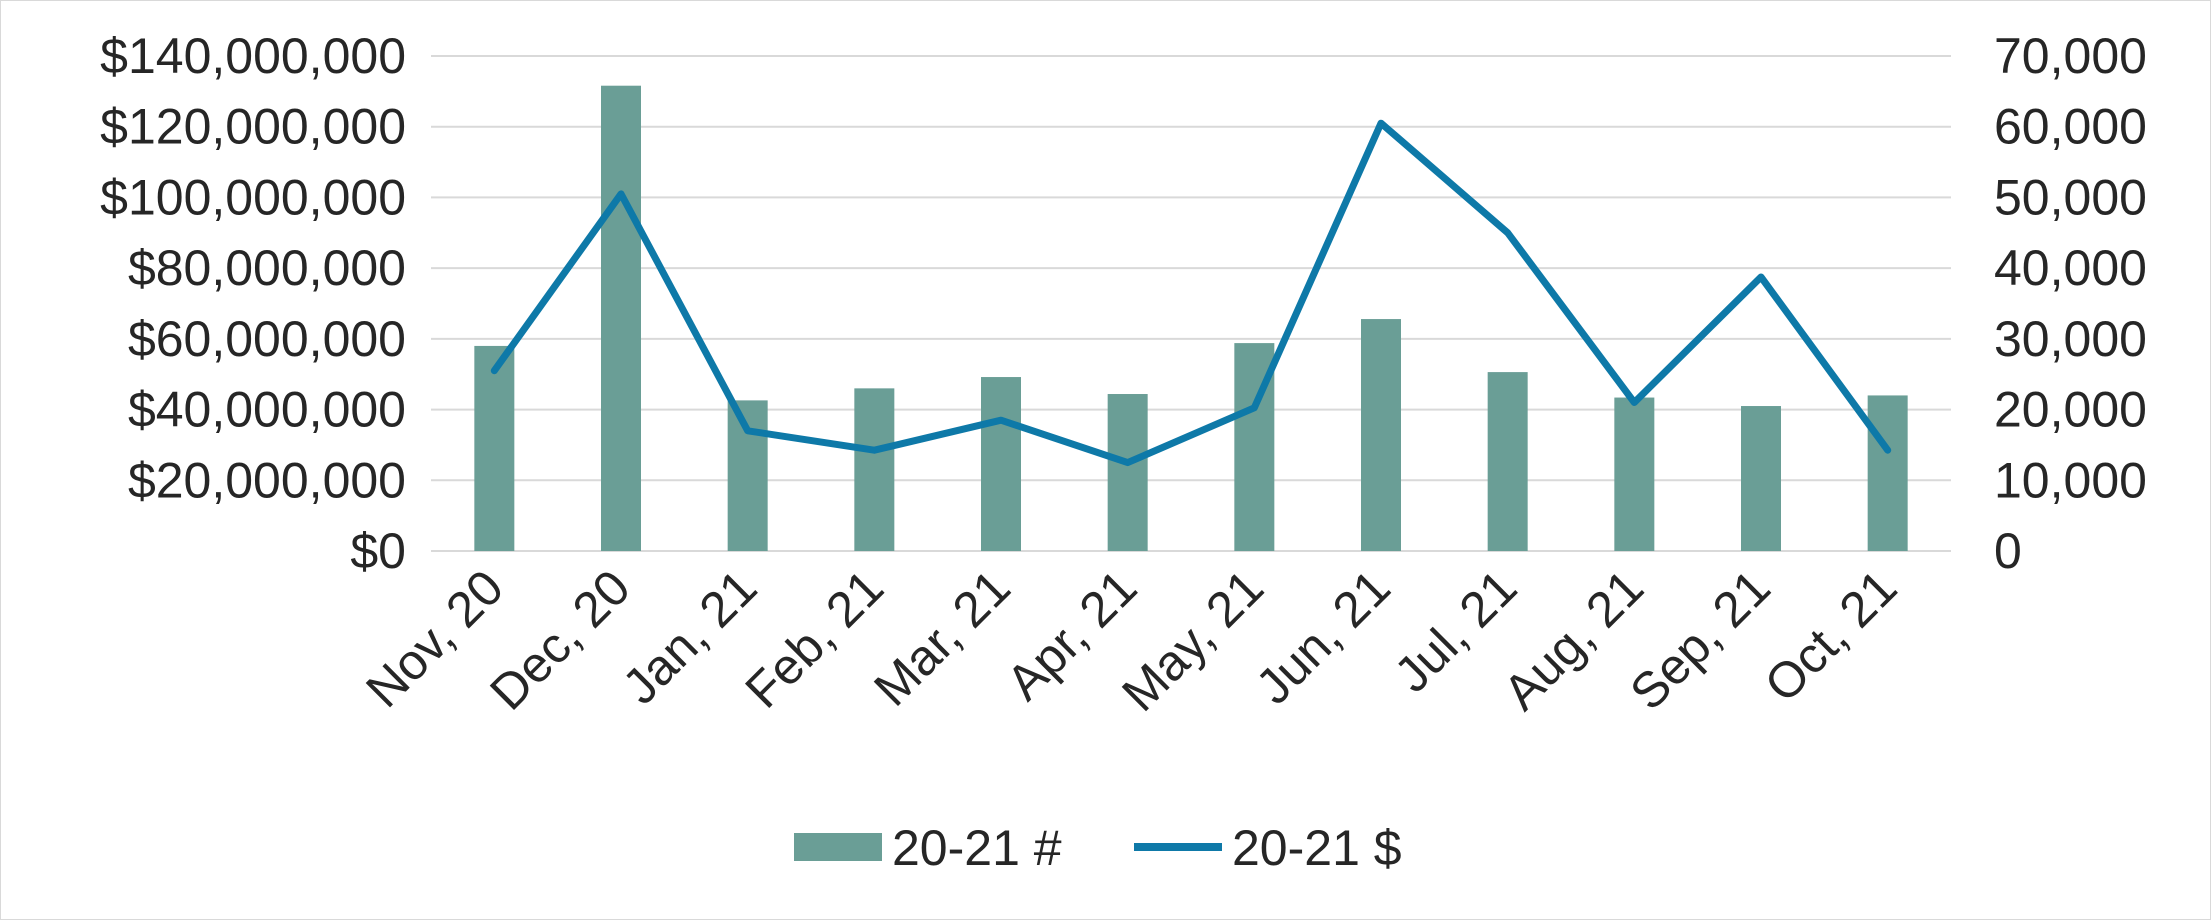 This screenshot has width=2211, height=921. Describe the element at coordinates (267, 339) in the screenshot. I see `left-axis-tick-label: $60,000,000` at that location.